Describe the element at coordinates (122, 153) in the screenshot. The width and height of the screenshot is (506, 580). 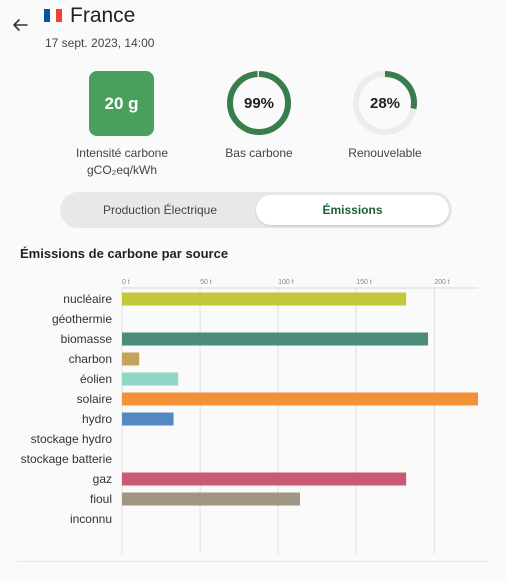
I see `carbon-intensity-label-line1: Intensité carbone` at that location.